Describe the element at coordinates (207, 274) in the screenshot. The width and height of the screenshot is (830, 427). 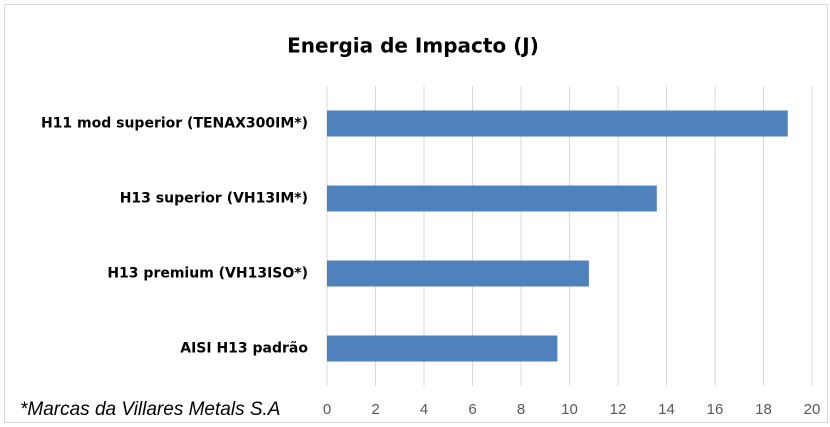
I see `y-tick-label: H13 premium (VH13ISO*)` at that location.